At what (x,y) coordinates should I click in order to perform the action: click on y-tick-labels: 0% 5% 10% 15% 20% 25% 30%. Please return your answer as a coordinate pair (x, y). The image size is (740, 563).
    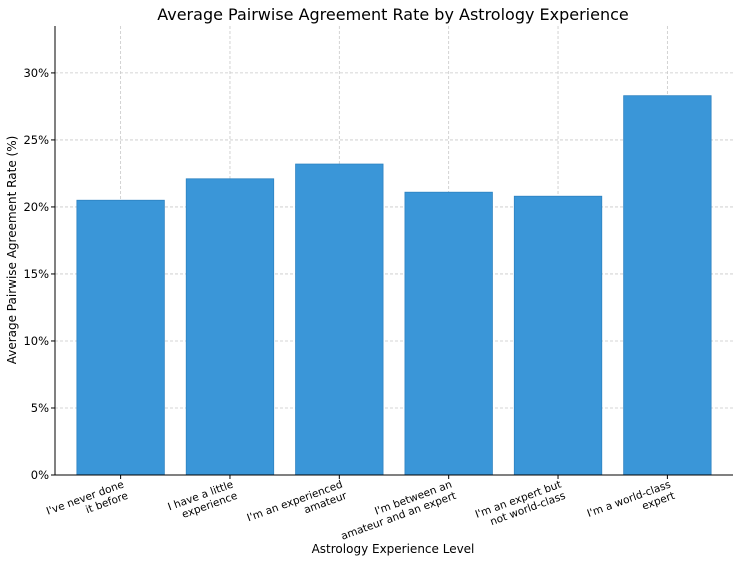
    Looking at the image, I should click on (36, 274).